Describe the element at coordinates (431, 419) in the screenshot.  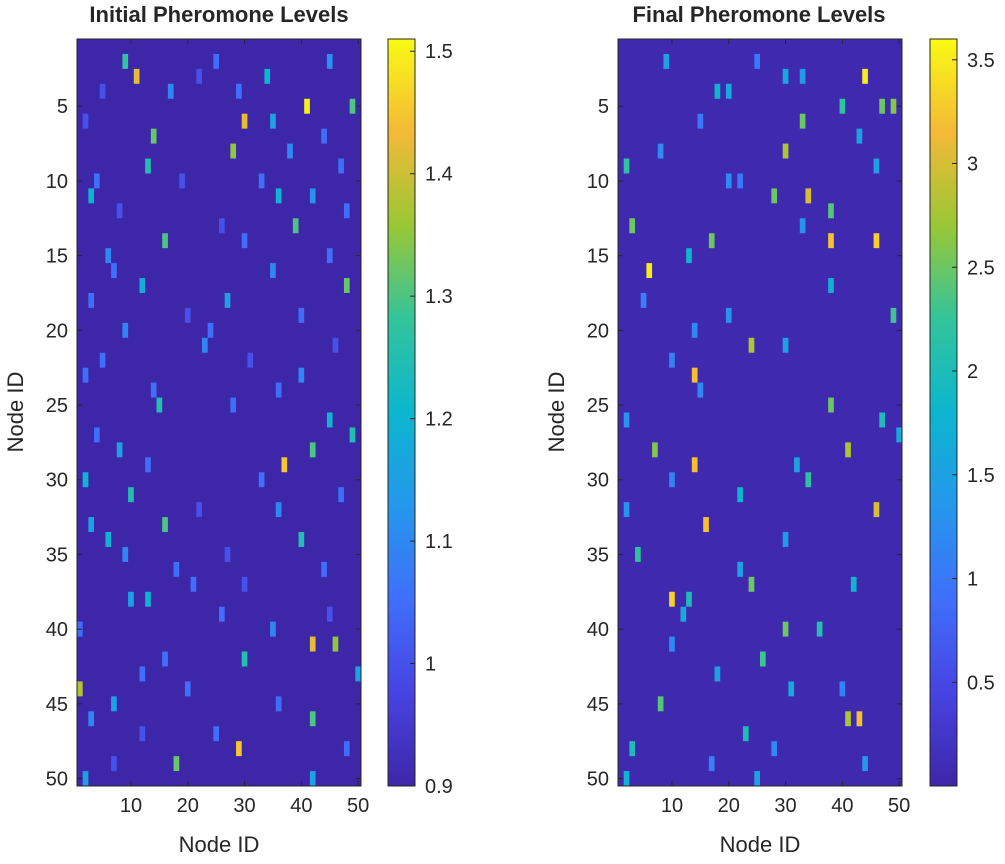
I see `left-colorbar-ticks: 0.9 1 1.1 1.2 1.3 1.4 1.5` at that location.